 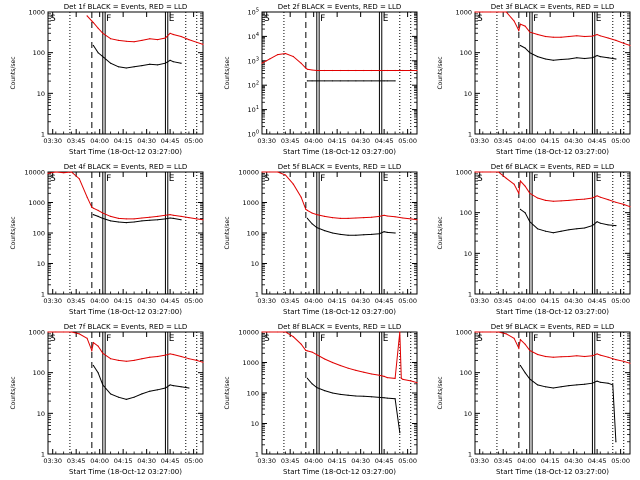 I want to click on x-tick-label: 03:30, so click(x=52, y=301).